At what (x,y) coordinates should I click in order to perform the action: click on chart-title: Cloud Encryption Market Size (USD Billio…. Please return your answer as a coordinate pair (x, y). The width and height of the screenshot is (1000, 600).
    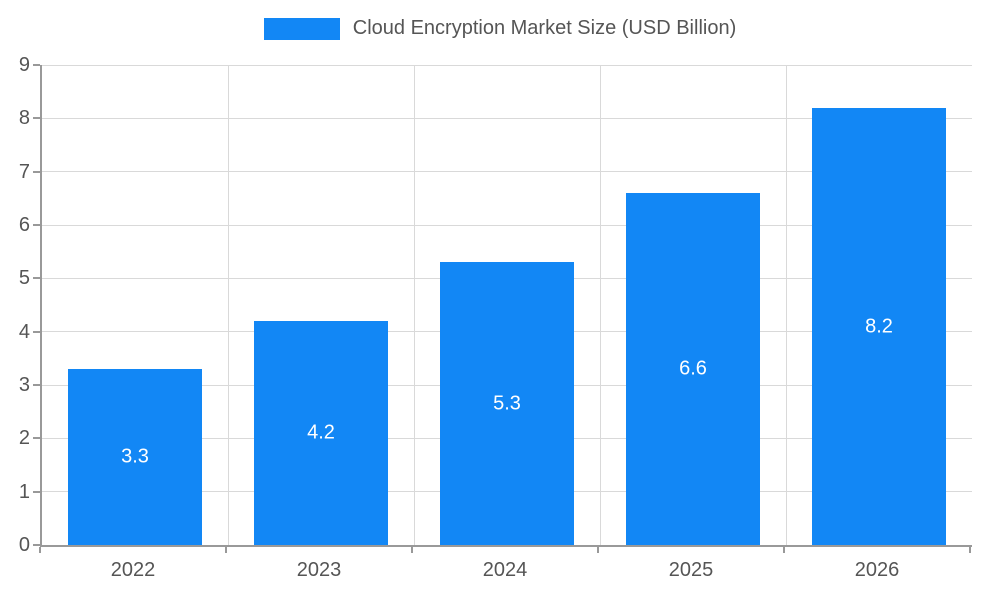
    Looking at the image, I should click on (544, 28).